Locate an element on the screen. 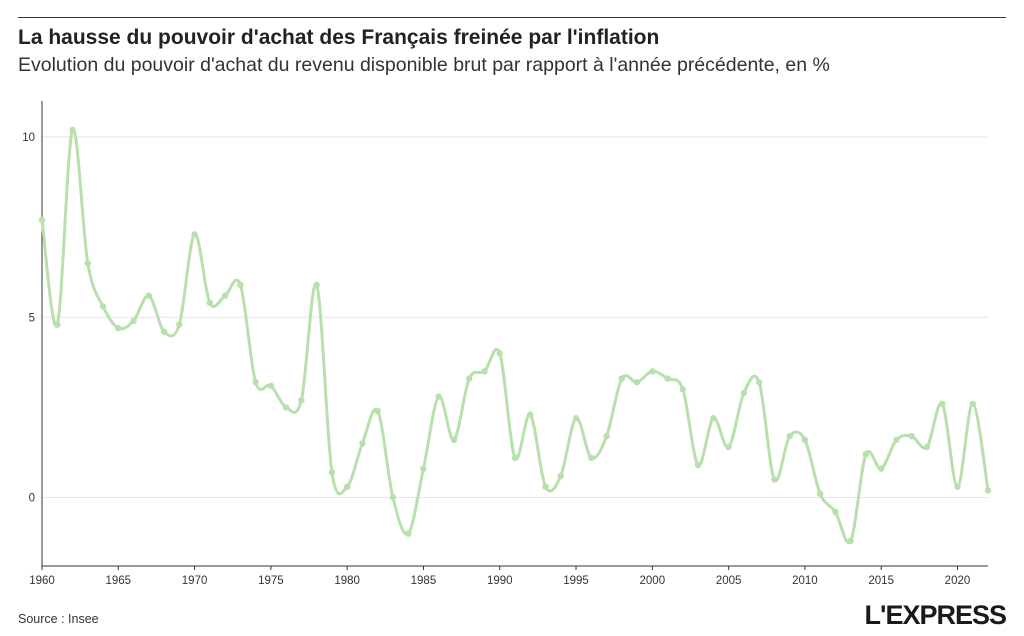  x-tick-label: 1980 is located at coordinates (347, 581).